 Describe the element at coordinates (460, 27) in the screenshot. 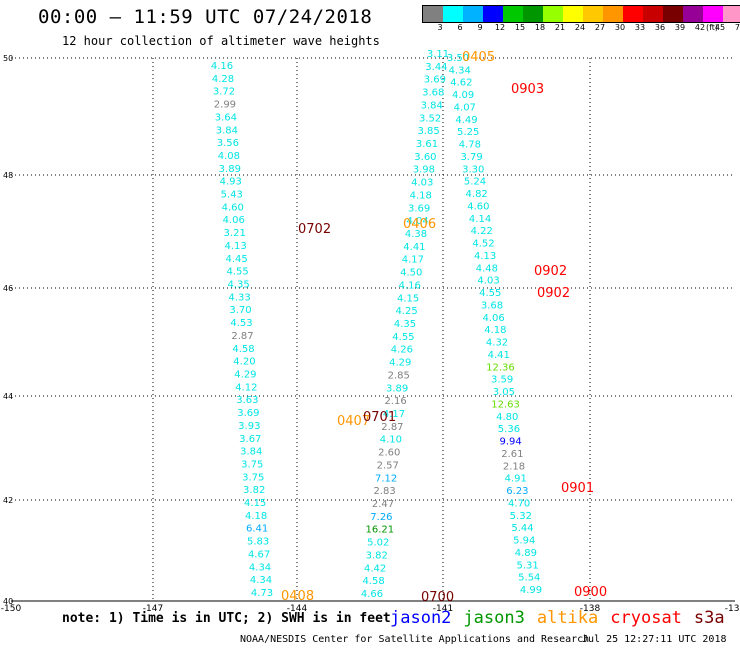

I see `legend-label: 6` at that location.